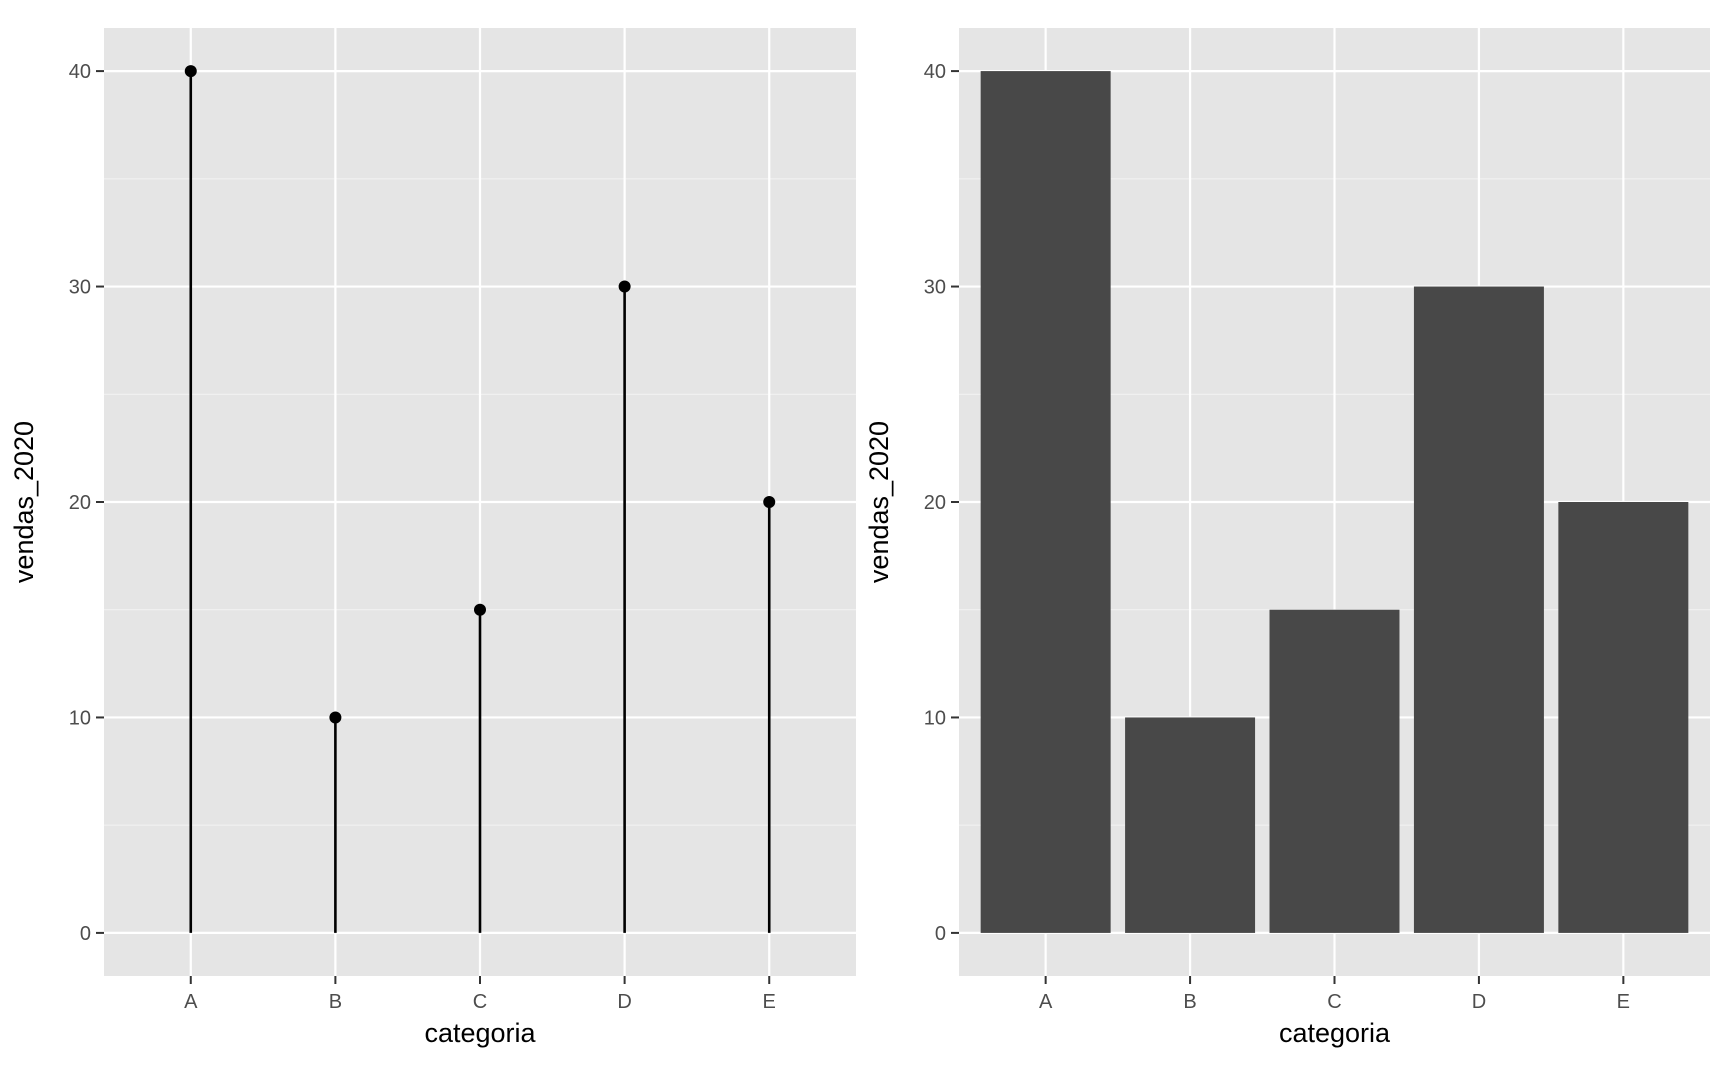 This screenshot has width=1728, height=1067. I want to click on bar-D, so click(1478, 609).